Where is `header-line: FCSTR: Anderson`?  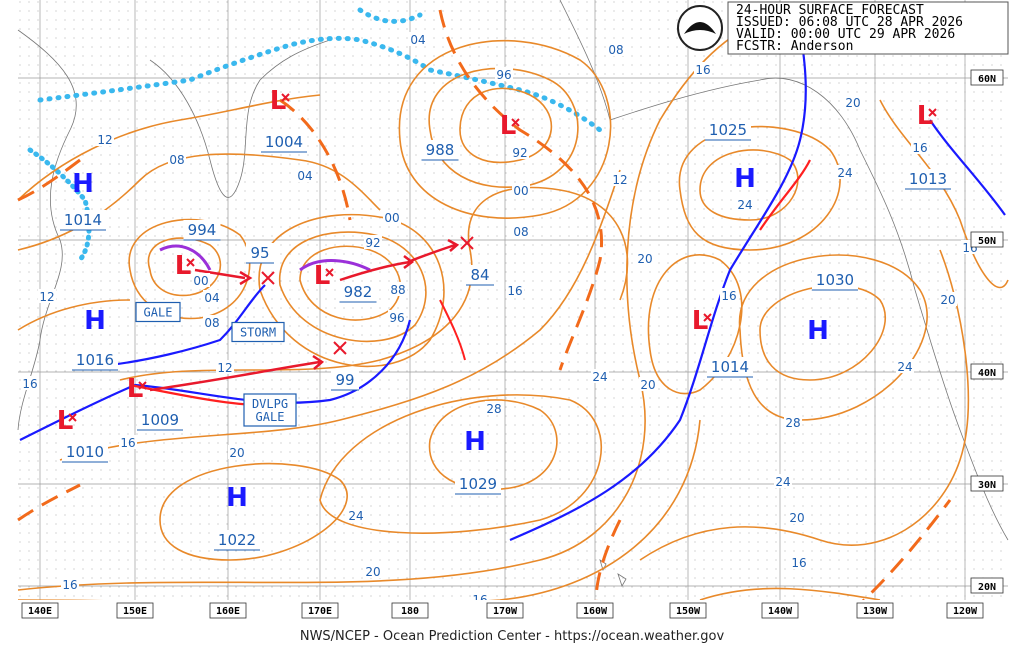
header-line: FCSTR: Anderson is located at coordinates (794, 46).